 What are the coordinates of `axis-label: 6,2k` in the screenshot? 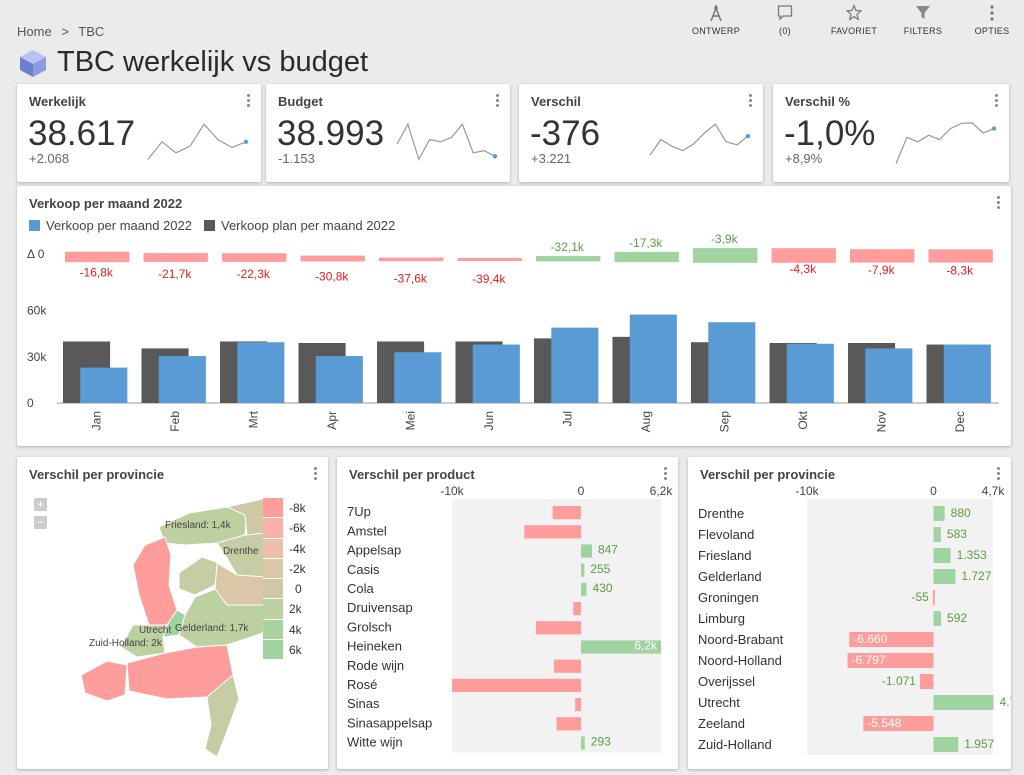 It's located at (662, 491).